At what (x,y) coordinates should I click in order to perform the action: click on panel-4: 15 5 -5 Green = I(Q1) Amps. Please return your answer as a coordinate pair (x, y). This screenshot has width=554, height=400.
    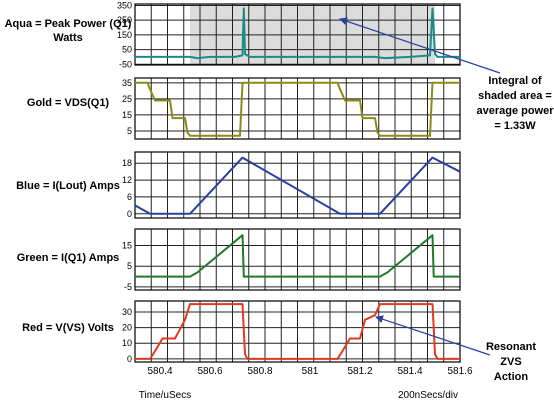
    Looking at the image, I should click on (239, 260).